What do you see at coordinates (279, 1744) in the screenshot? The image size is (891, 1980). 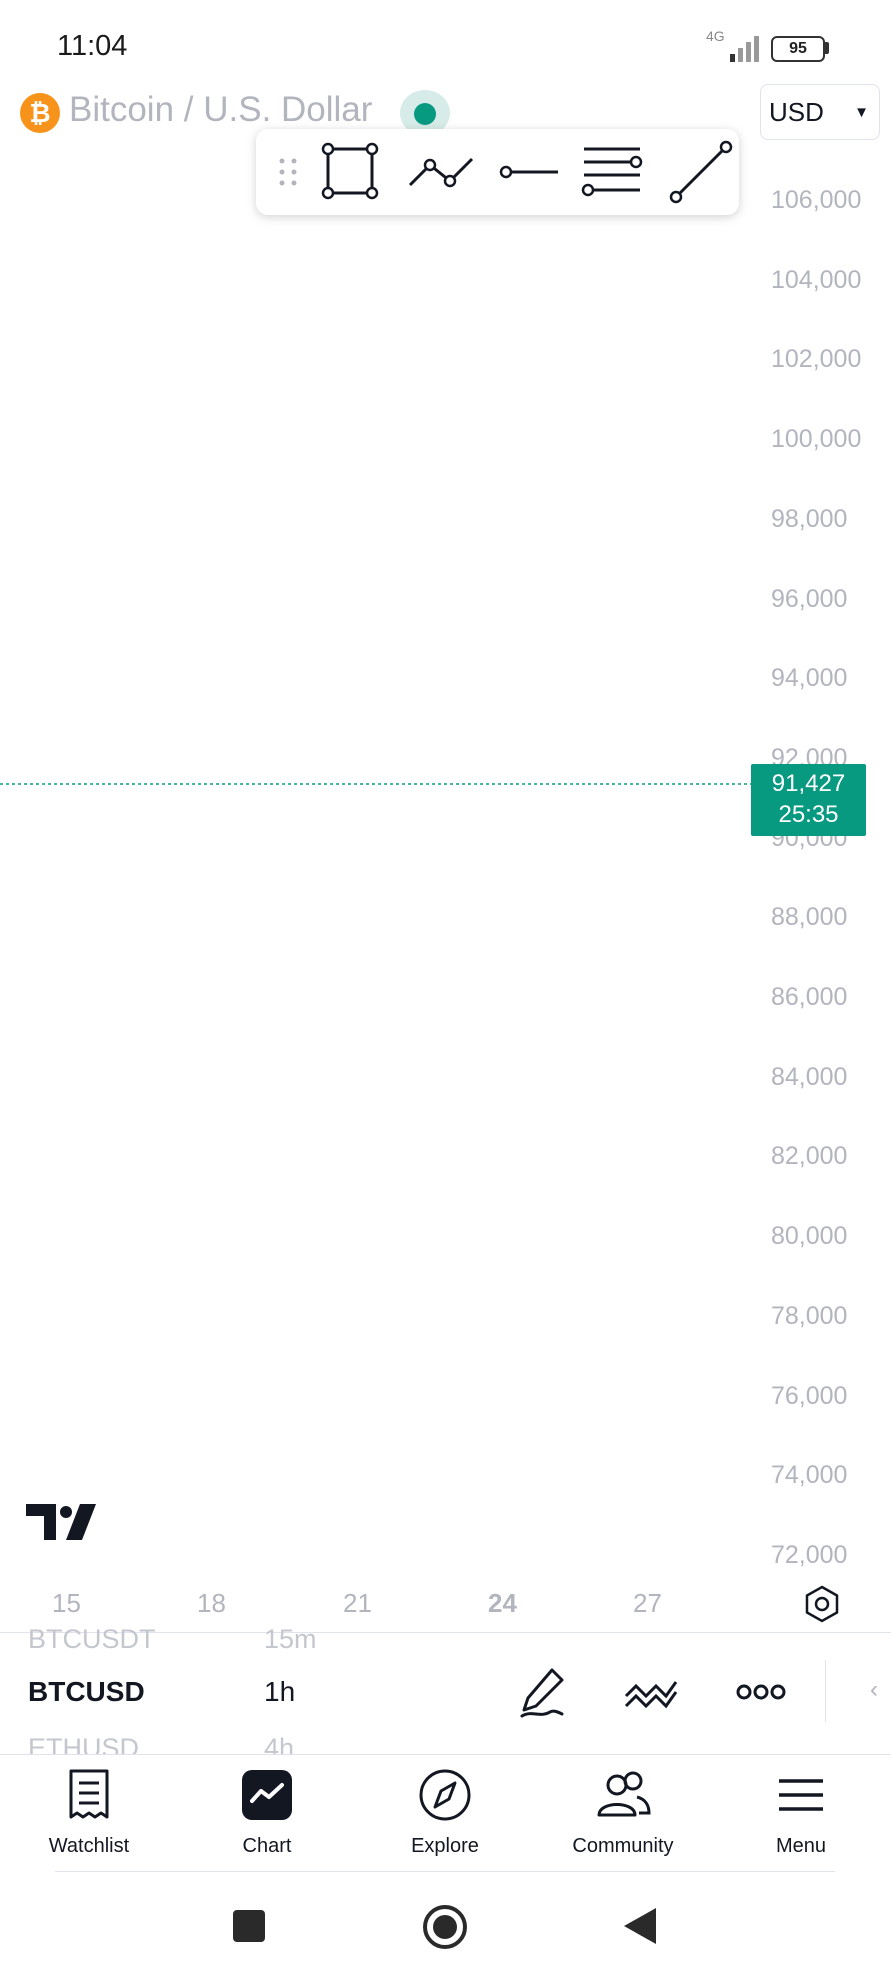 I see `next-timeframe: 4h` at bounding box center [279, 1744].